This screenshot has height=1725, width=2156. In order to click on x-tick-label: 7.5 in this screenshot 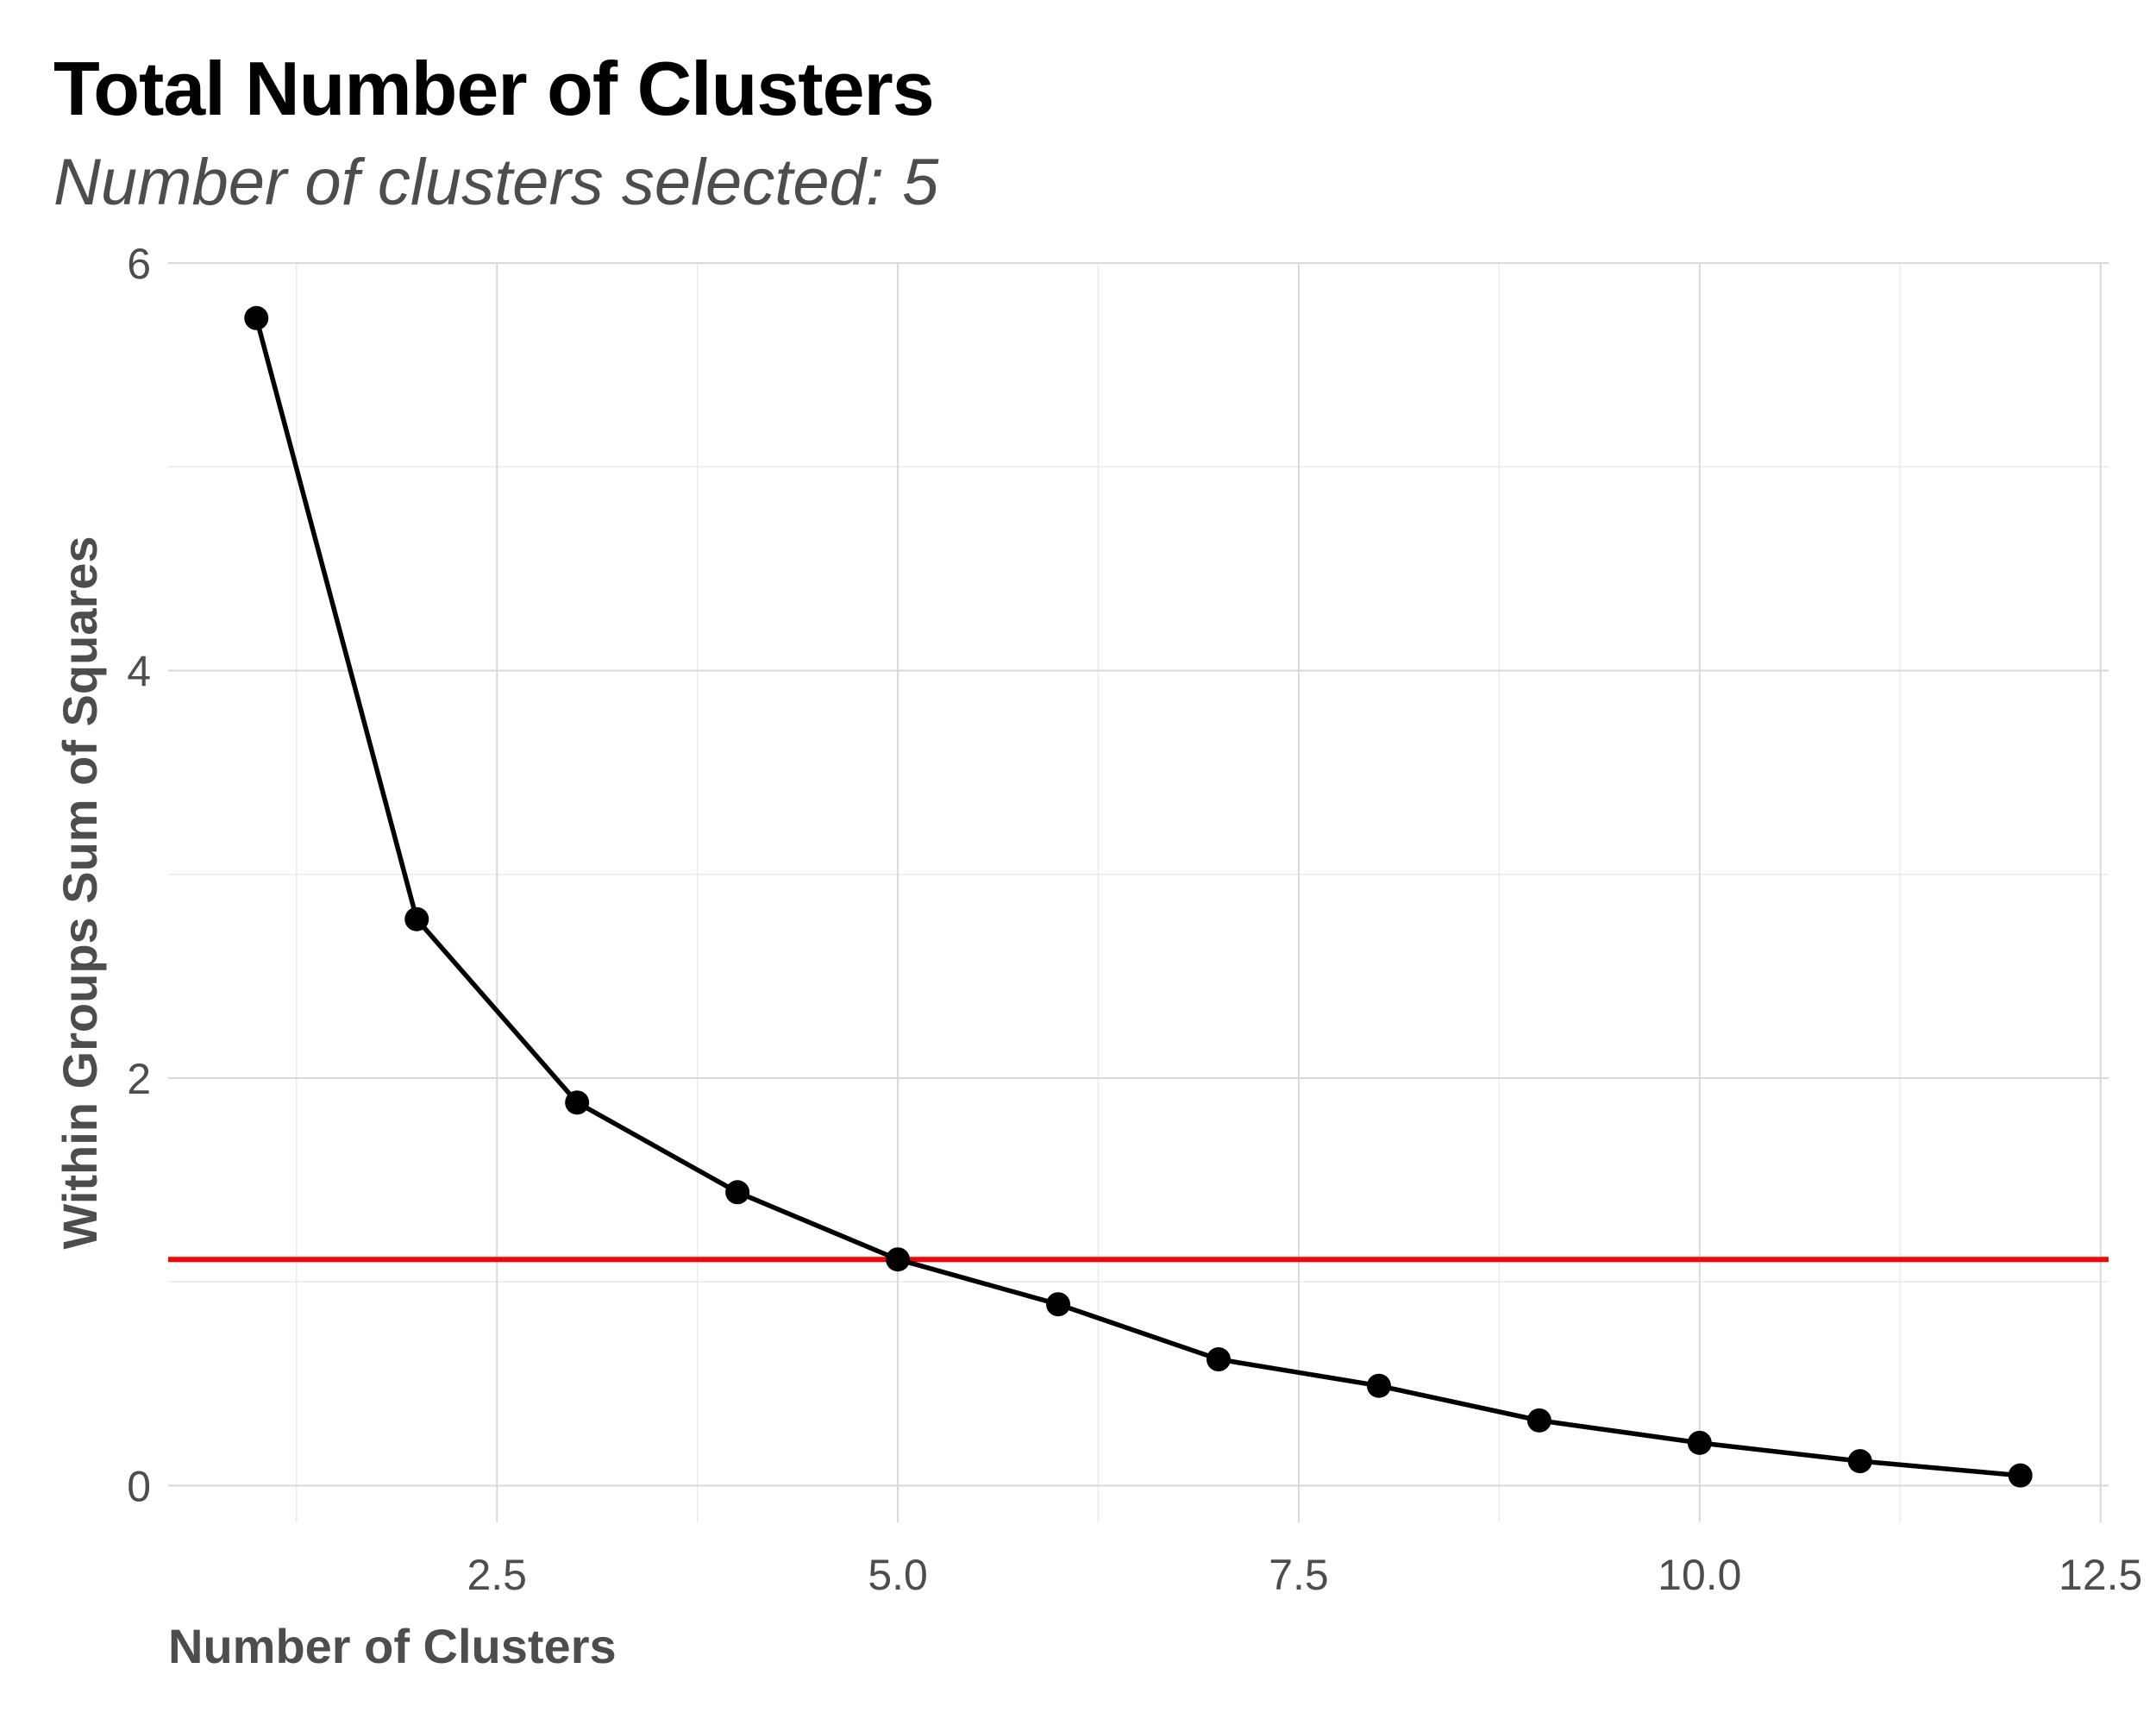, I will do `click(1299, 1575)`.